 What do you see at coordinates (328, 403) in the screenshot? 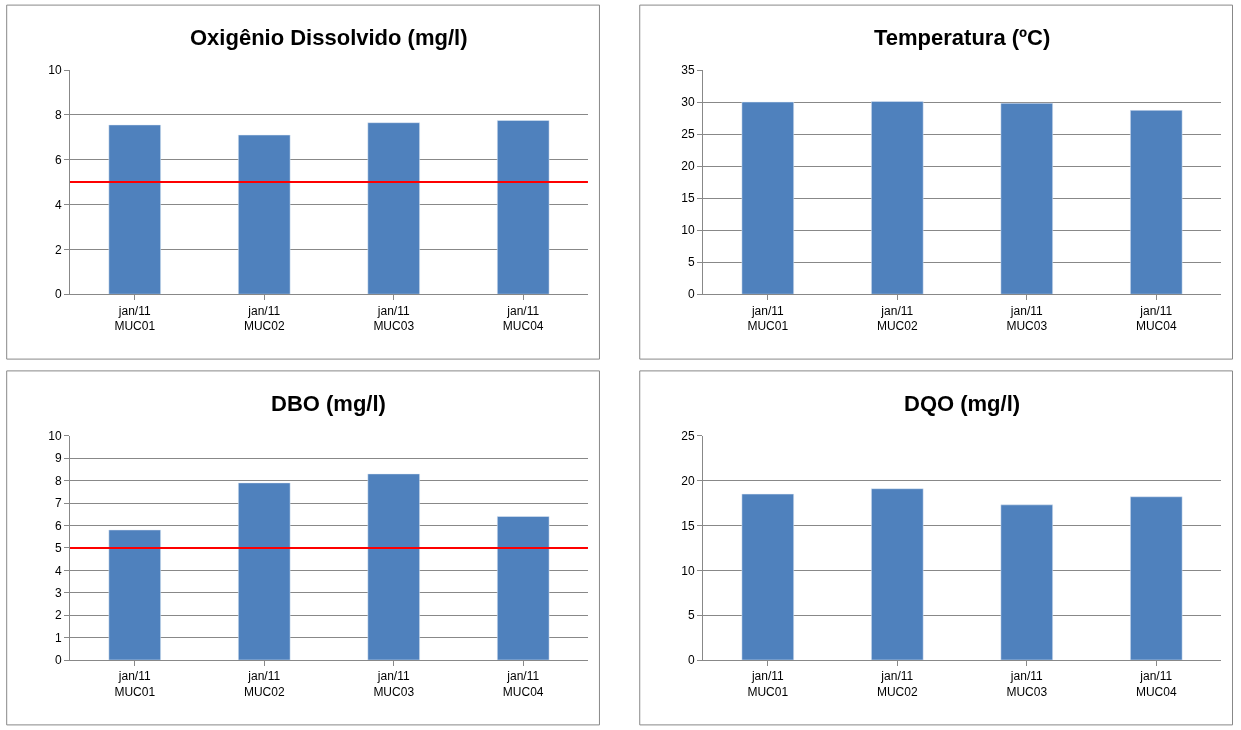
I see `chart-title: DBO (mg/l)` at bounding box center [328, 403].